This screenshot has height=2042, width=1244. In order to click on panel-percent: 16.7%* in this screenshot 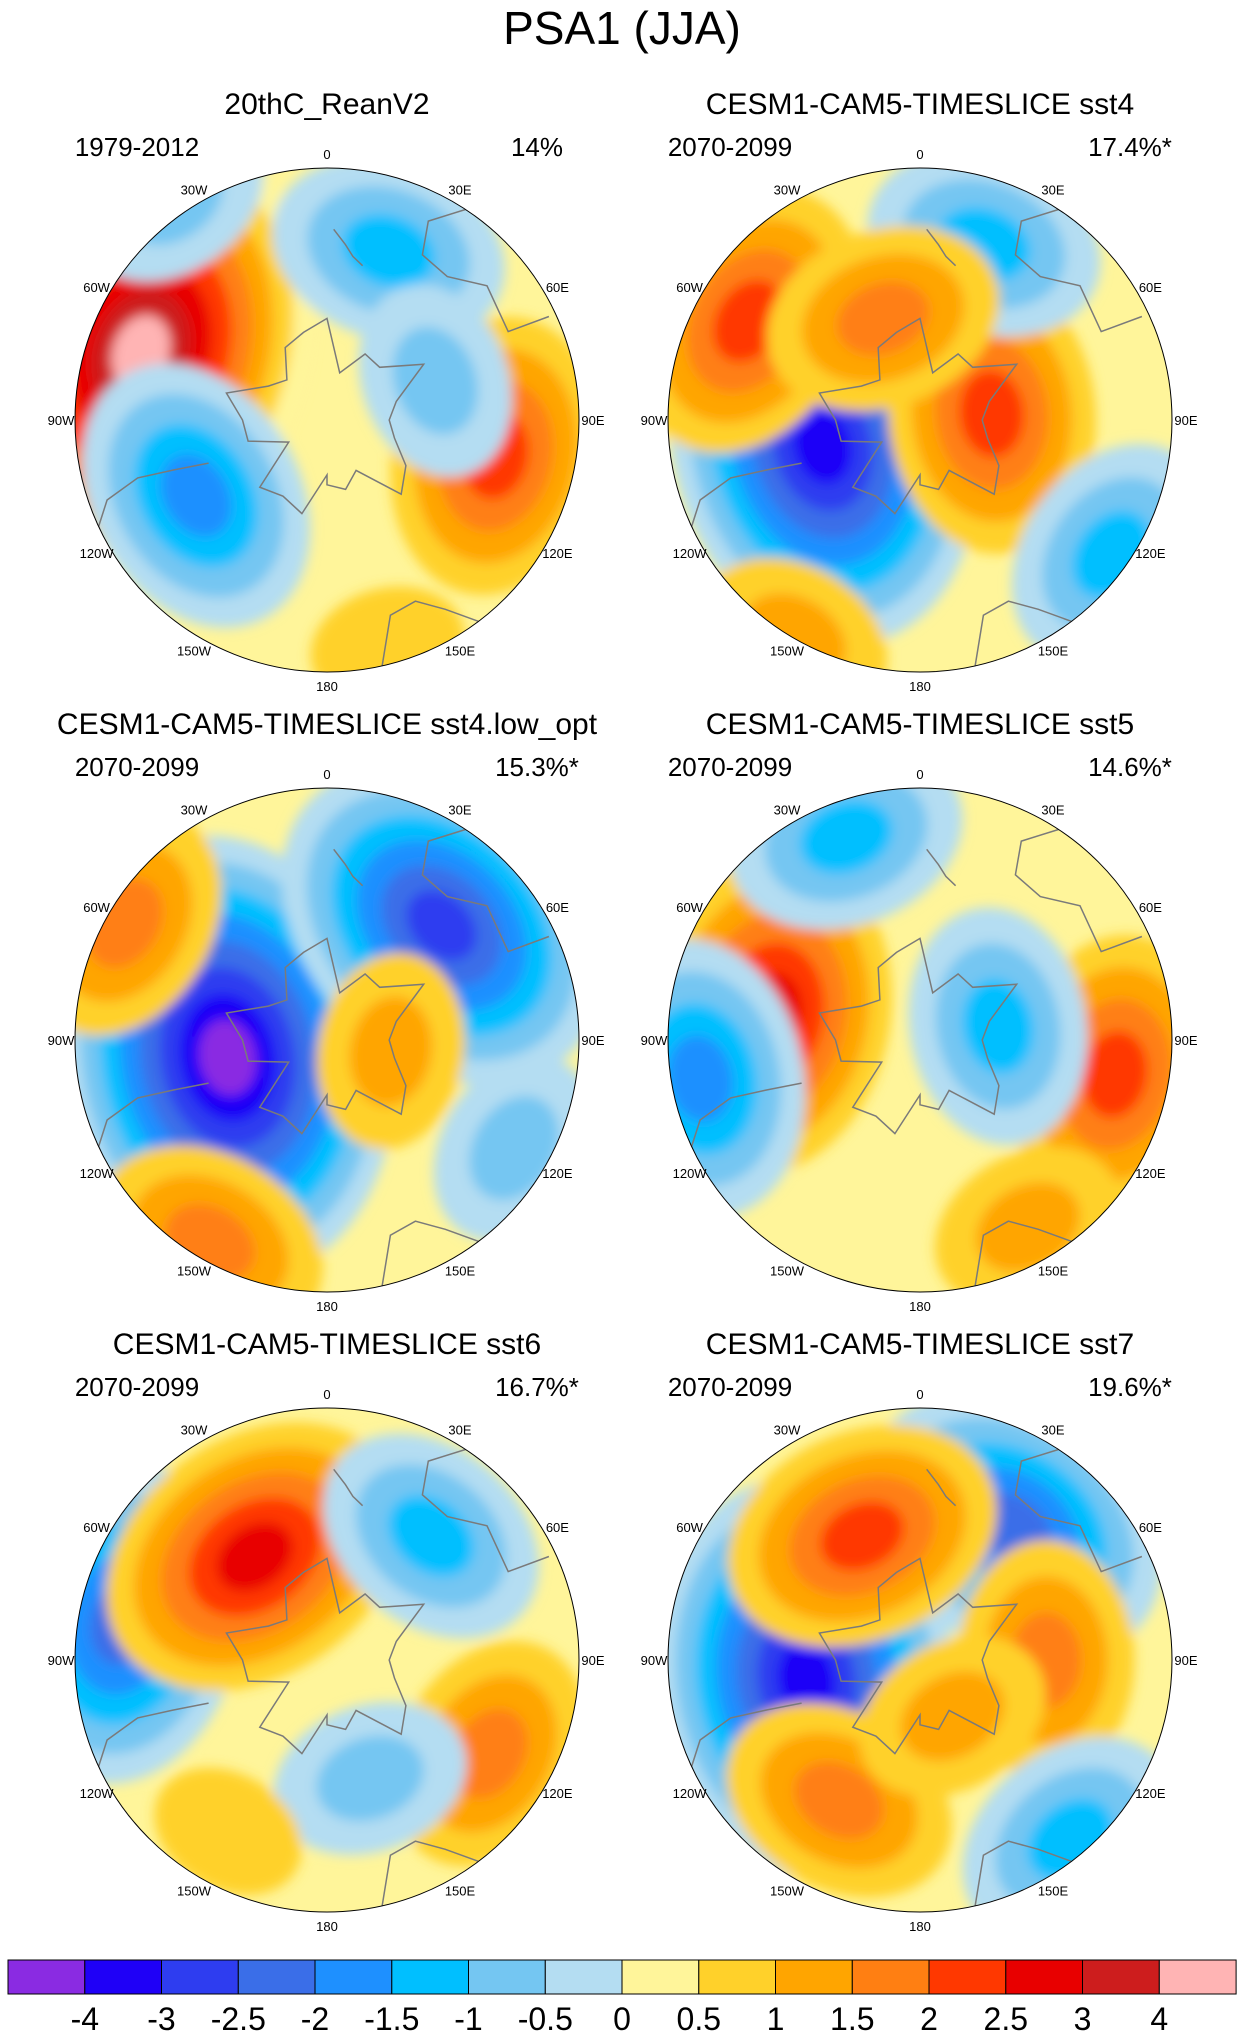, I will do `click(537, 1387)`.